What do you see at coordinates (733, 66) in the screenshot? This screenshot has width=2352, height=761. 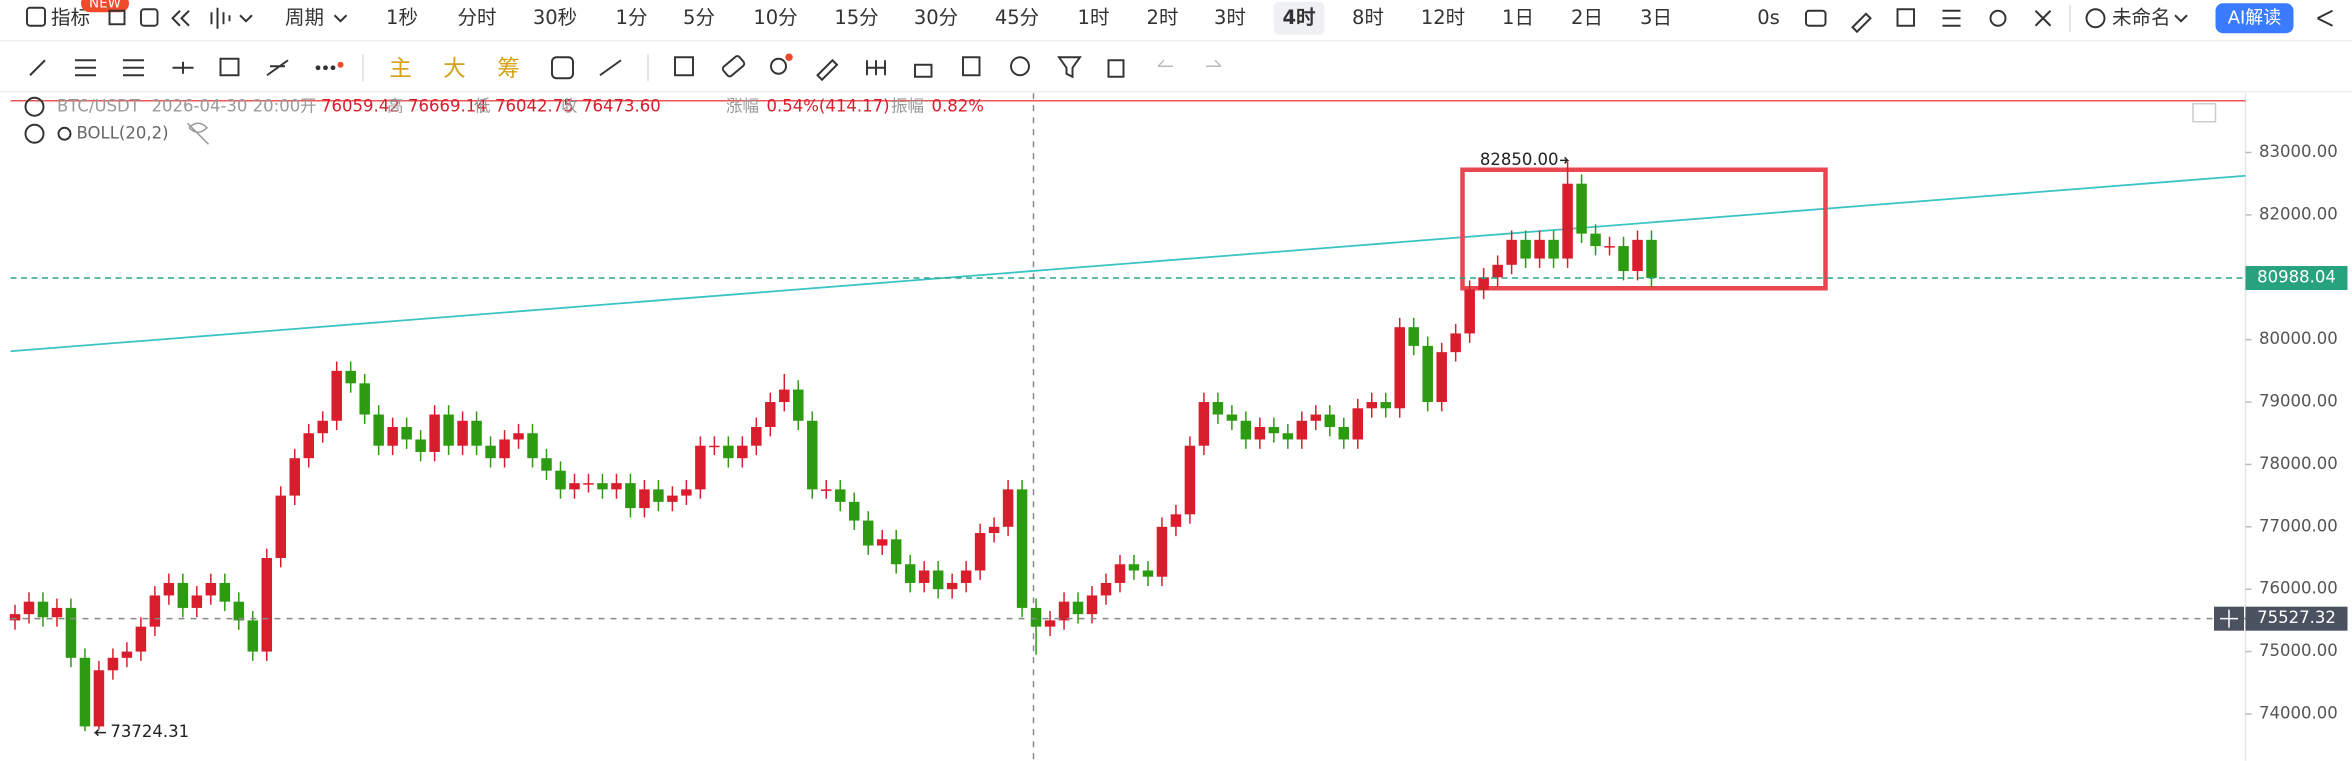 I see `ruler-icon` at bounding box center [733, 66].